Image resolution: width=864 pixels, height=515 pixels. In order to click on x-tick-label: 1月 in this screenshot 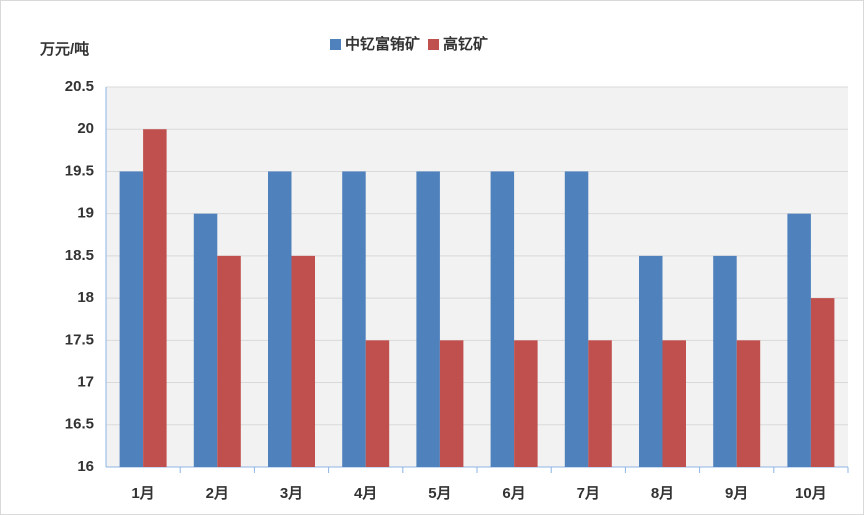, I will do `click(142, 493)`.